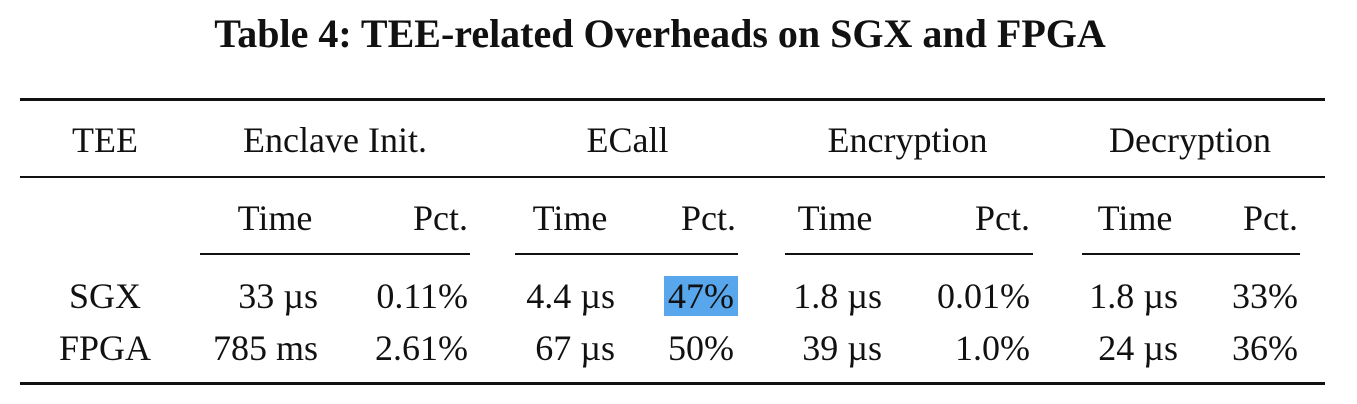 The image size is (1357, 404). What do you see at coordinates (835, 218) in the screenshot?
I see `subheader-encryption-time: Time` at bounding box center [835, 218].